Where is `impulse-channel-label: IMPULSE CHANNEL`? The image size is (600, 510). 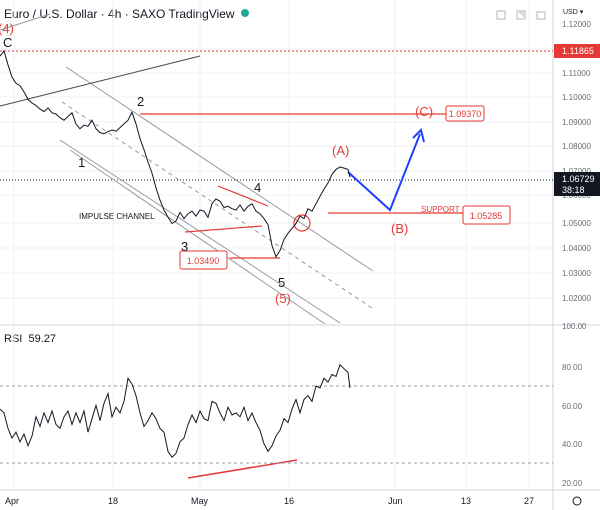 impulse-channel-label: IMPULSE CHANNEL is located at coordinates (117, 216).